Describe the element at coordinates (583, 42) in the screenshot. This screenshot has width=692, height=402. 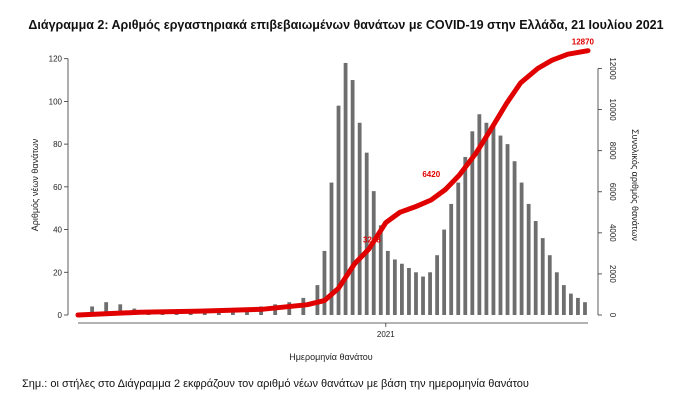
I see `annotation-label: 12870` at that location.